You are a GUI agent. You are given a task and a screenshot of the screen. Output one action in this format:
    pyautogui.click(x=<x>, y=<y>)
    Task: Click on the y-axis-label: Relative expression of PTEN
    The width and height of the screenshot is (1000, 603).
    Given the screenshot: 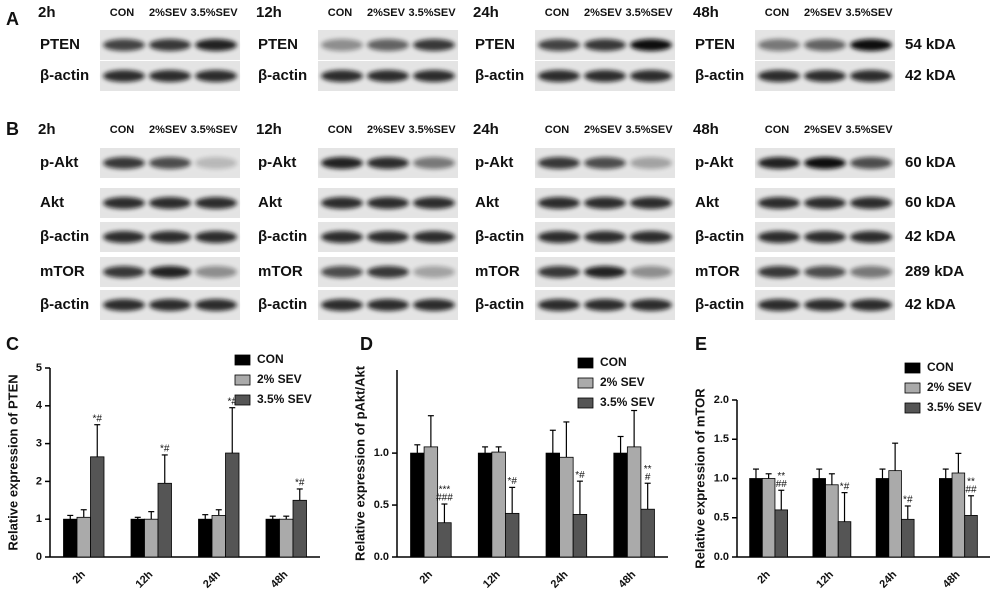 What is the action you would take?
    pyautogui.click(x=12, y=462)
    